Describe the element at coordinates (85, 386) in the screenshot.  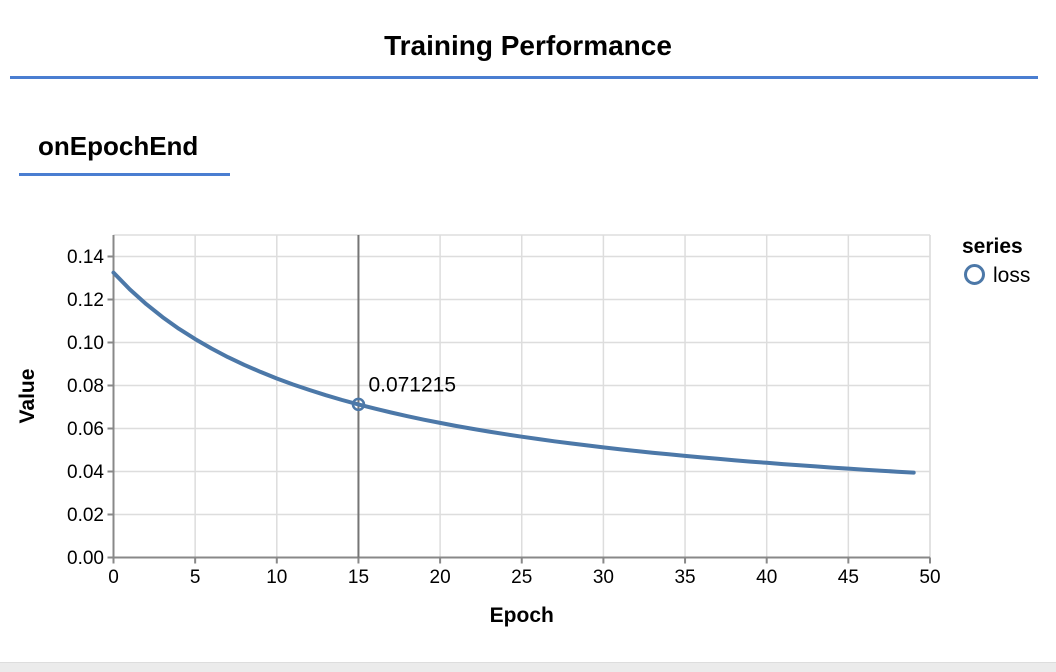
I see `y-tick-label: 0.08` at that location.